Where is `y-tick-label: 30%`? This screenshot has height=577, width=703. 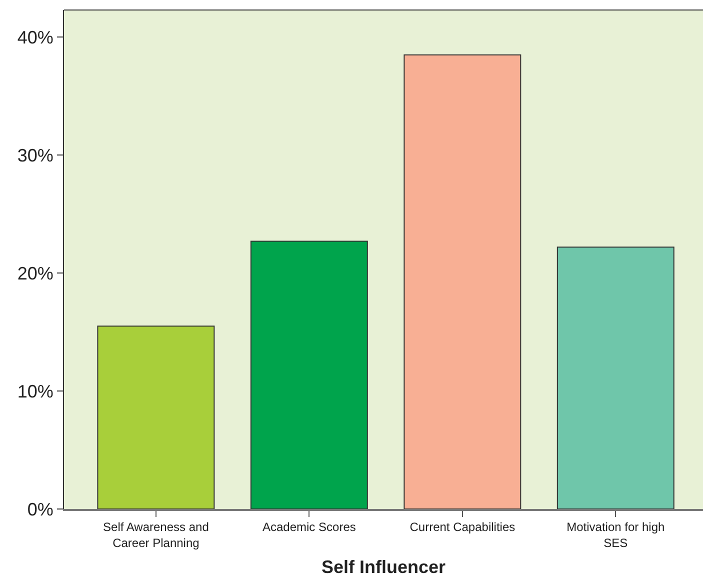
y-tick-label: 30% is located at coordinates (35, 155).